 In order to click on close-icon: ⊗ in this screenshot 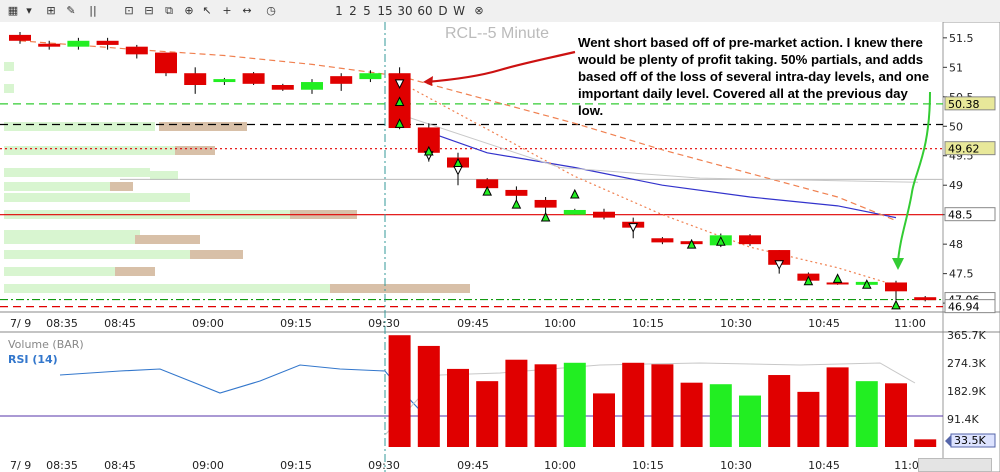, I will do `click(479, 10)`.